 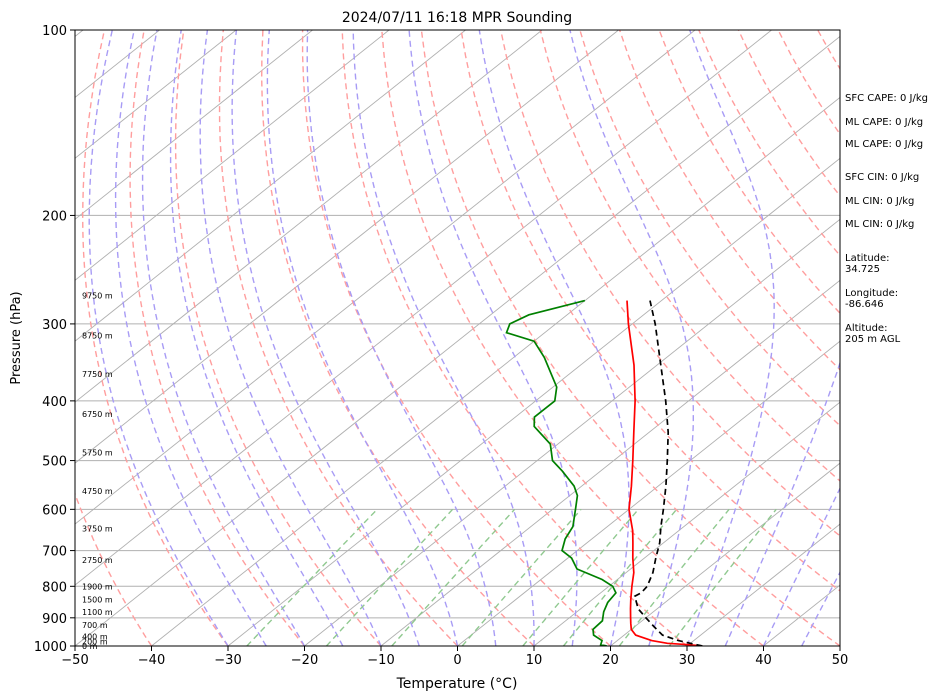 What do you see at coordinates (74, 660) in the screenshot?
I see `x-tick-label: −50` at bounding box center [74, 660].